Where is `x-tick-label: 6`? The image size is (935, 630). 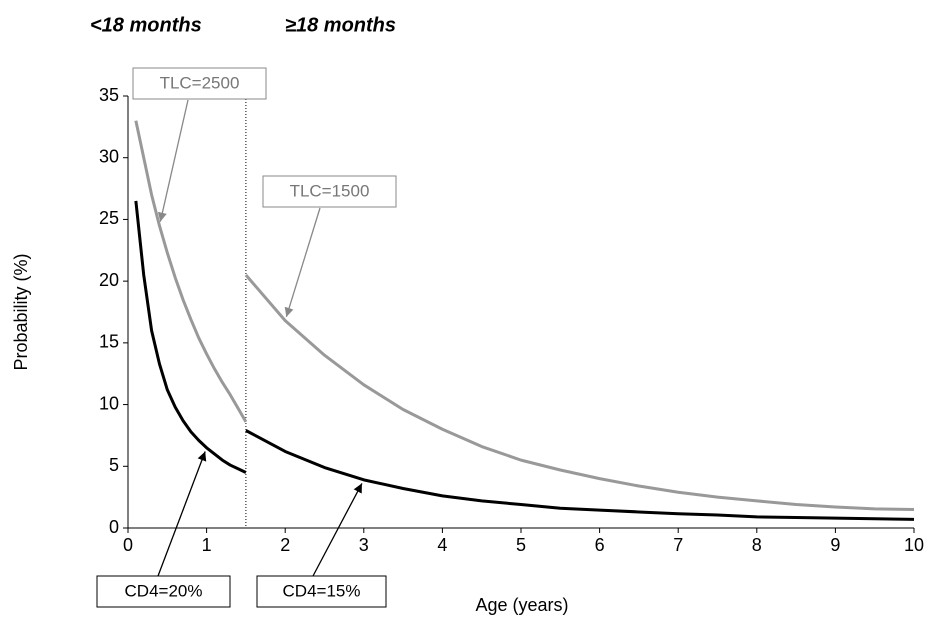
x-tick-label: 6 is located at coordinates (600, 545).